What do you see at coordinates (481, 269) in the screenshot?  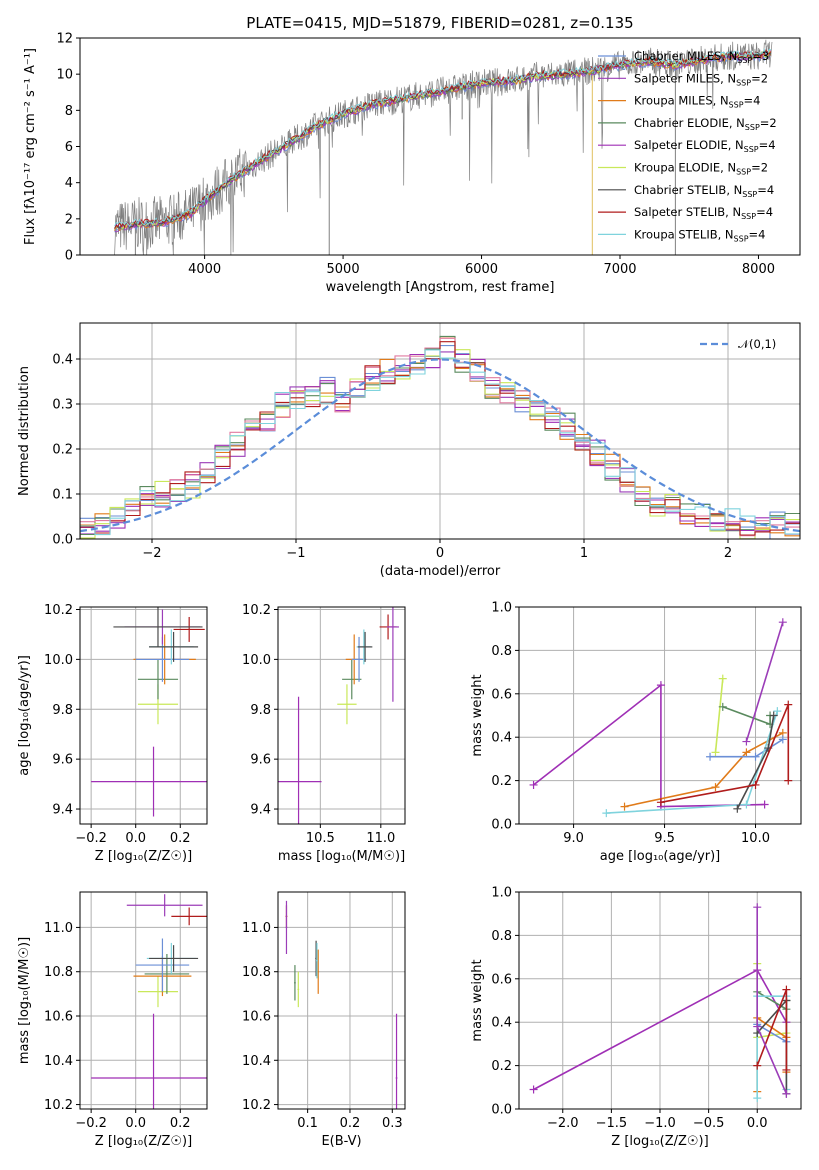 I see `x-tick-label: 6000` at bounding box center [481, 269].